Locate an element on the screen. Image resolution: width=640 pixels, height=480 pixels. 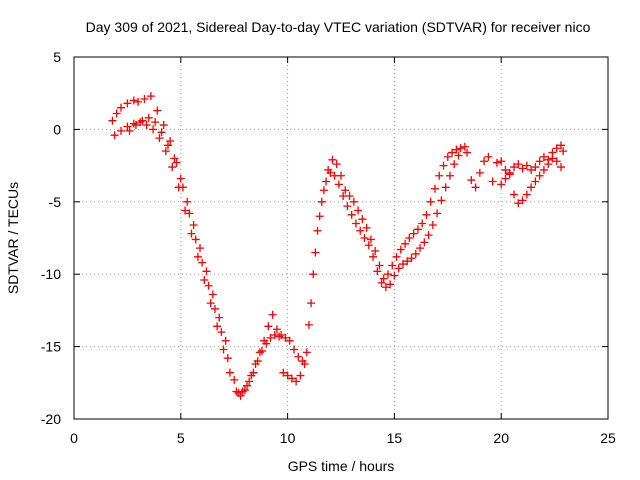
x-tick-label: 10 is located at coordinates (288, 438).